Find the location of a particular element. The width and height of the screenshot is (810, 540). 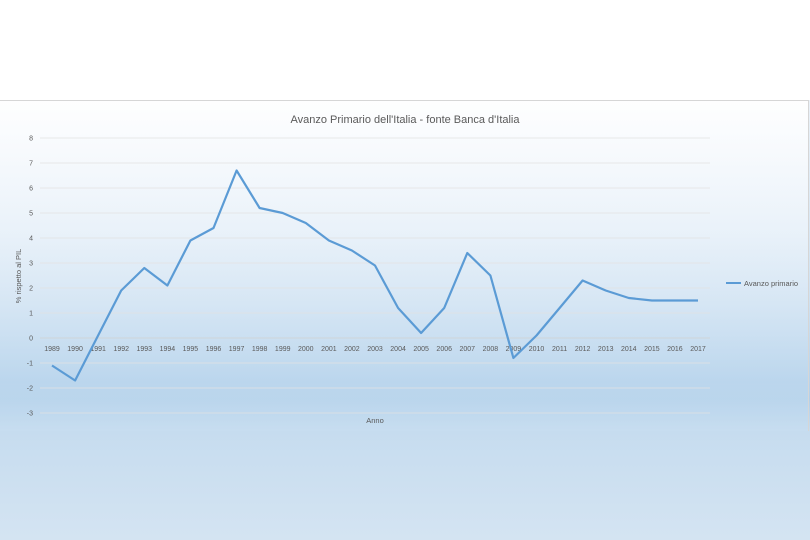

x-tick-label: 1991 is located at coordinates (98, 349).